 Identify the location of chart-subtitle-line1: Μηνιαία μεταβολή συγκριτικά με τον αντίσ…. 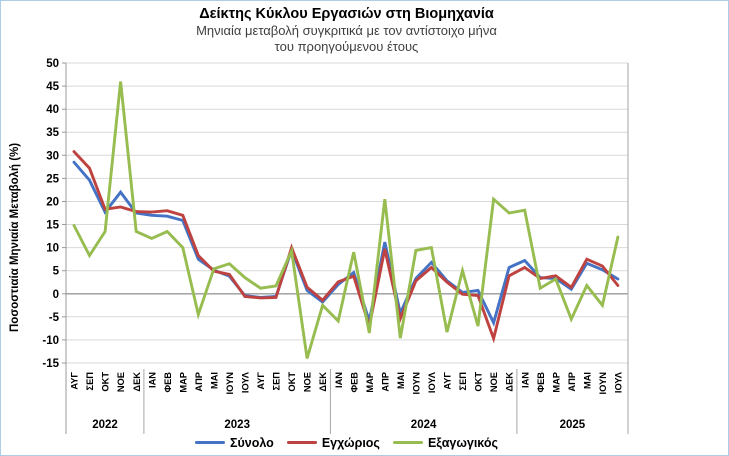
(346, 30).